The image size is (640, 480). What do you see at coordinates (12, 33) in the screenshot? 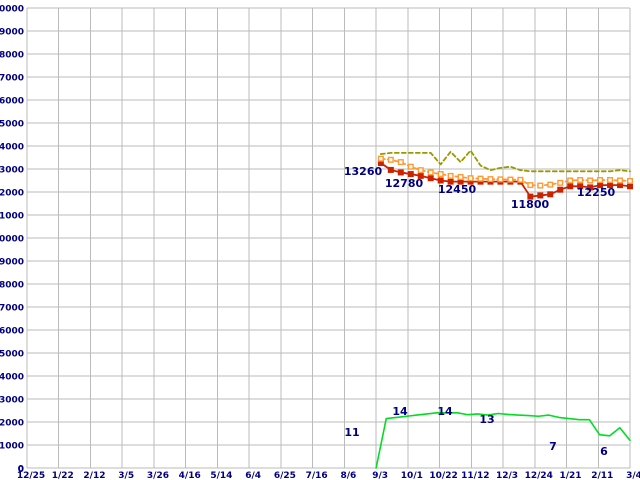
I see `y-axis-tick-label: 19000` at bounding box center [12, 33].